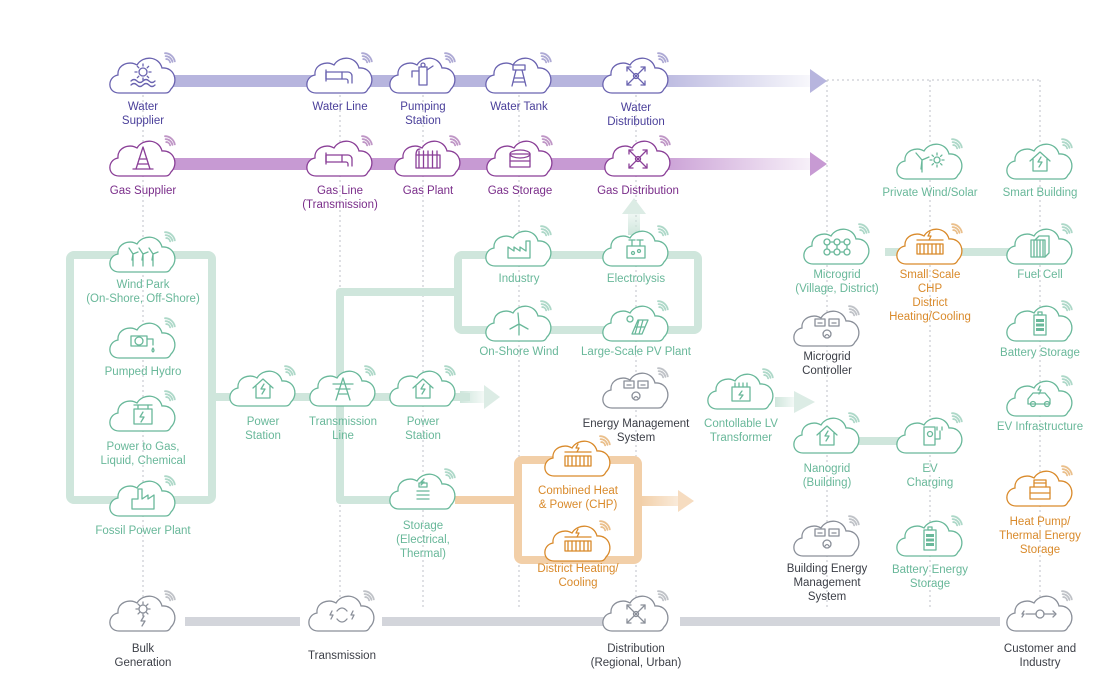 The width and height of the screenshot is (1111, 690). What do you see at coordinates (1039, 611) in the screenshot?
I see `customer-industry-node` at bounding box center [1039, 611].